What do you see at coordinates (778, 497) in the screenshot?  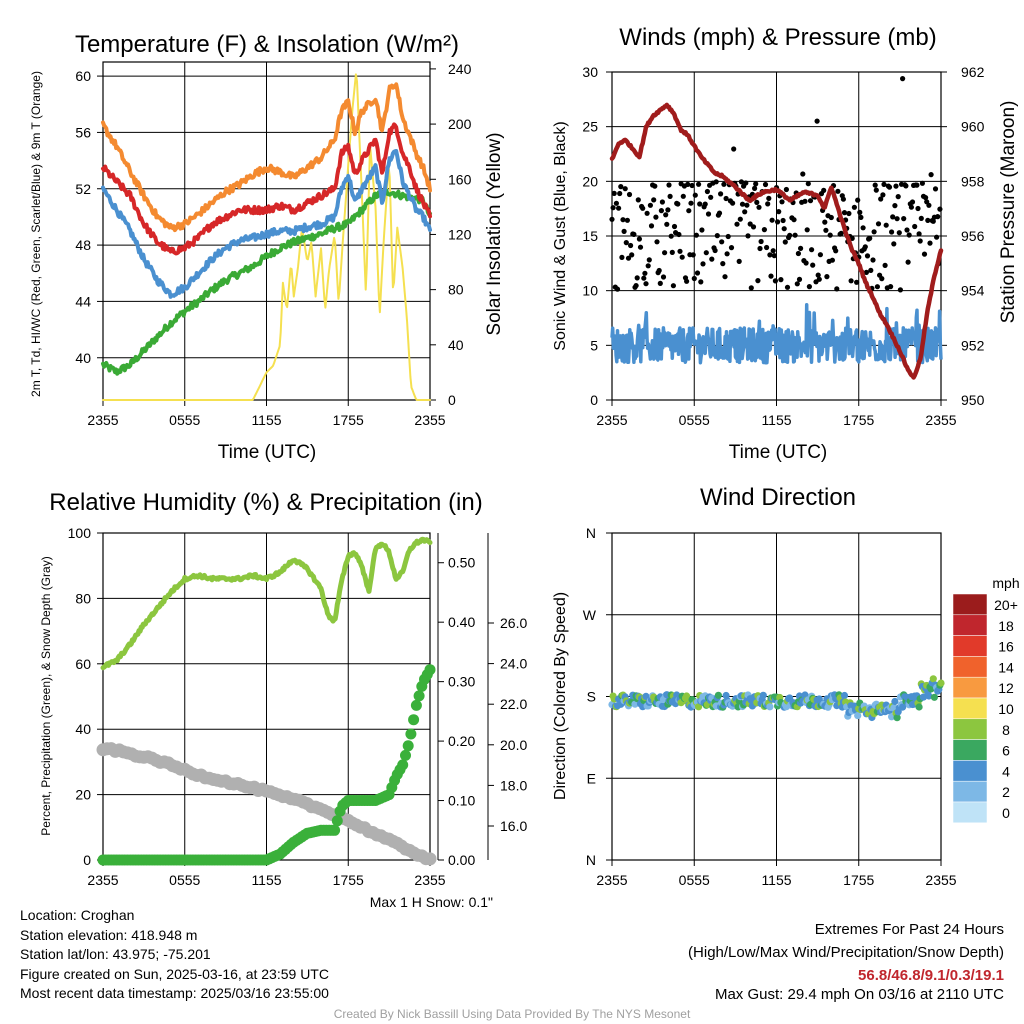 I see `direction-title: Wind Direction` at bounding box center [778, 497].